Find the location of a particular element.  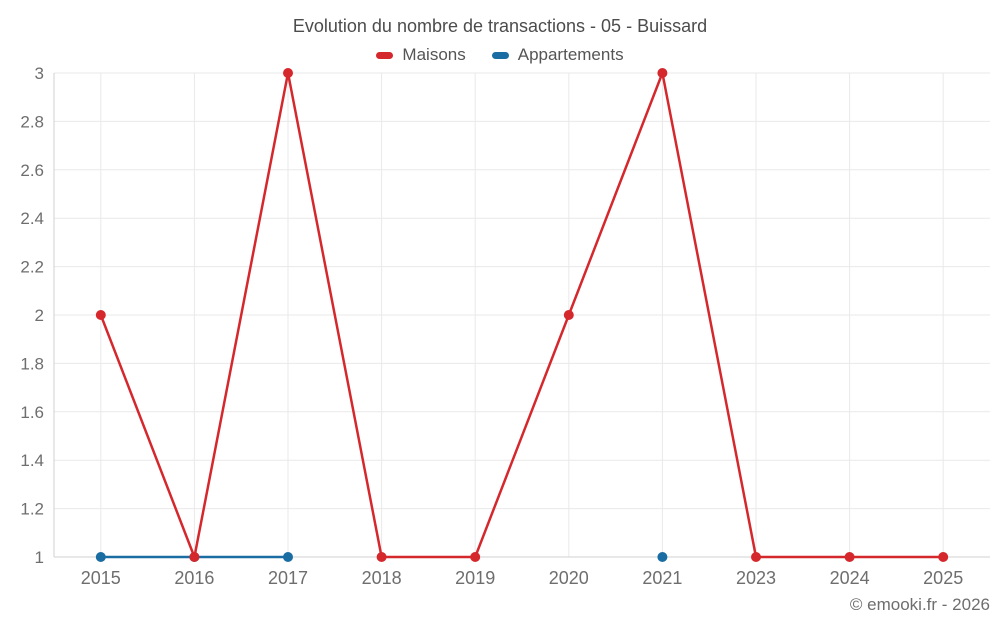

x-tick-label: 2025 is located at coordinates (943, 578).